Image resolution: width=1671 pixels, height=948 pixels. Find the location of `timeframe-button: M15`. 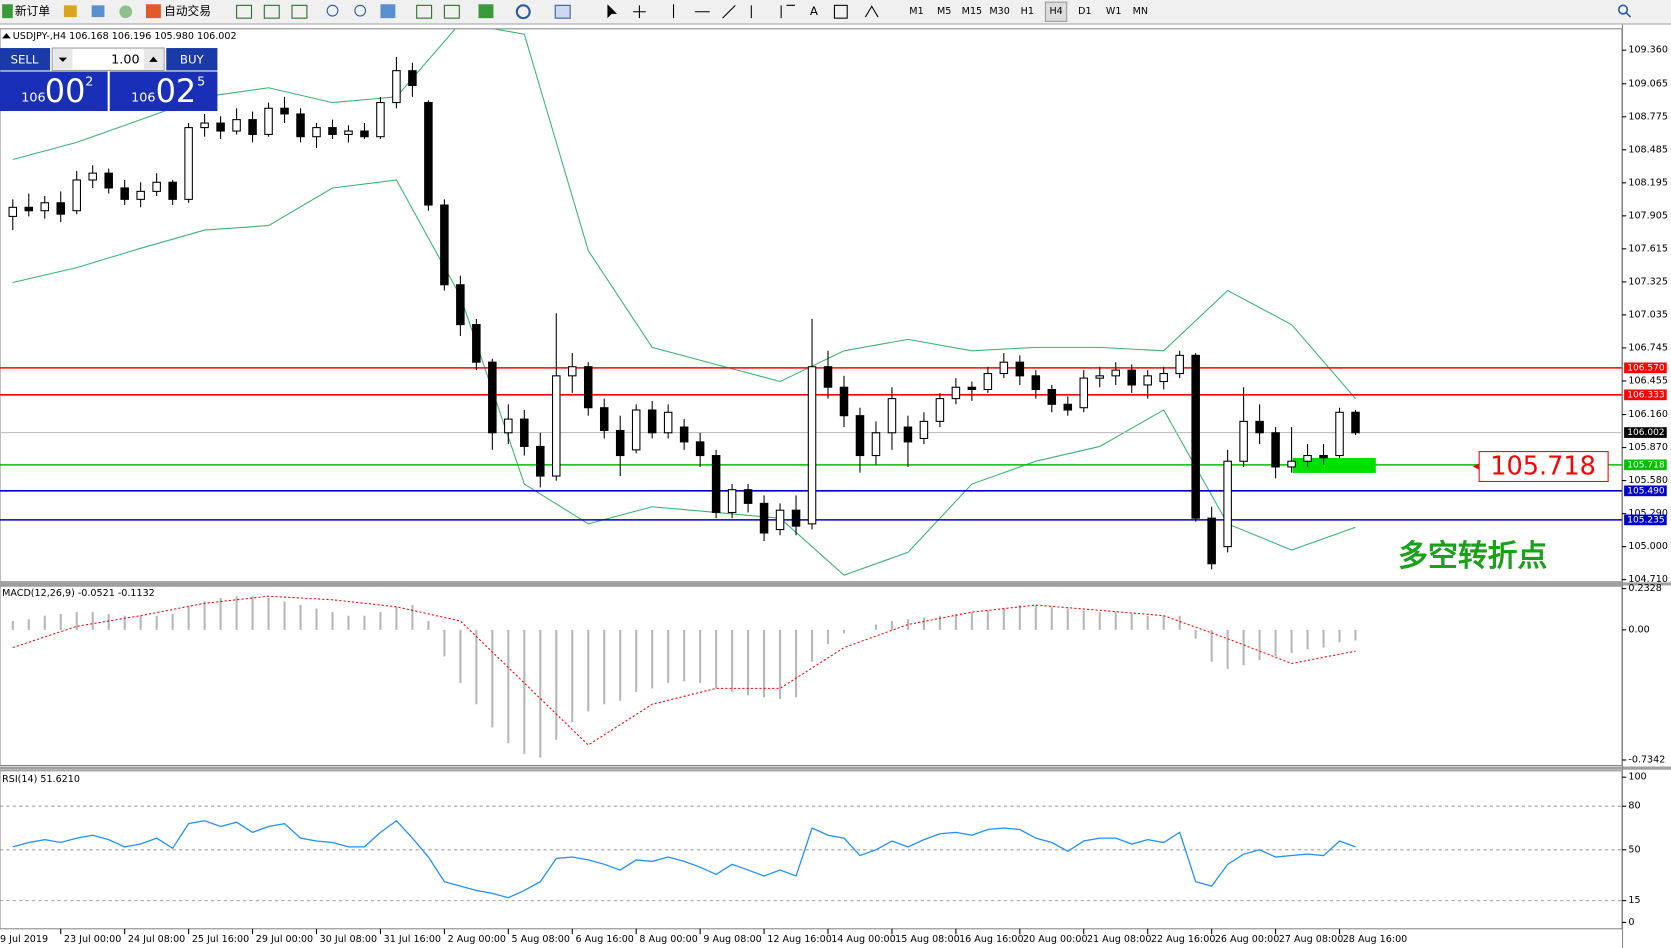

timeframe-button: M15 is located at coordinates (972, 11).